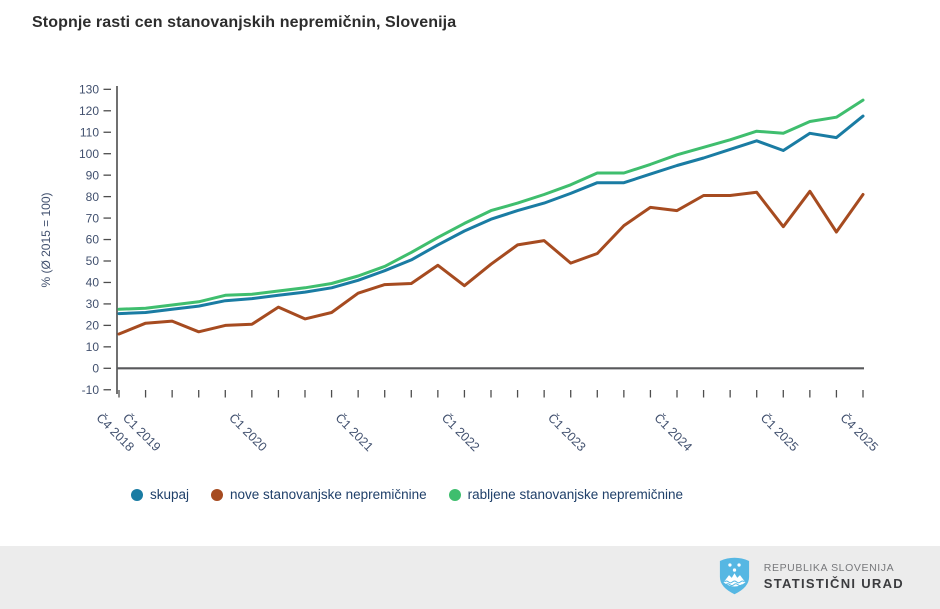 This screenshot has height=609, width=940. I want to click on x-tick-label: Č4 2025, so click(859, 432).